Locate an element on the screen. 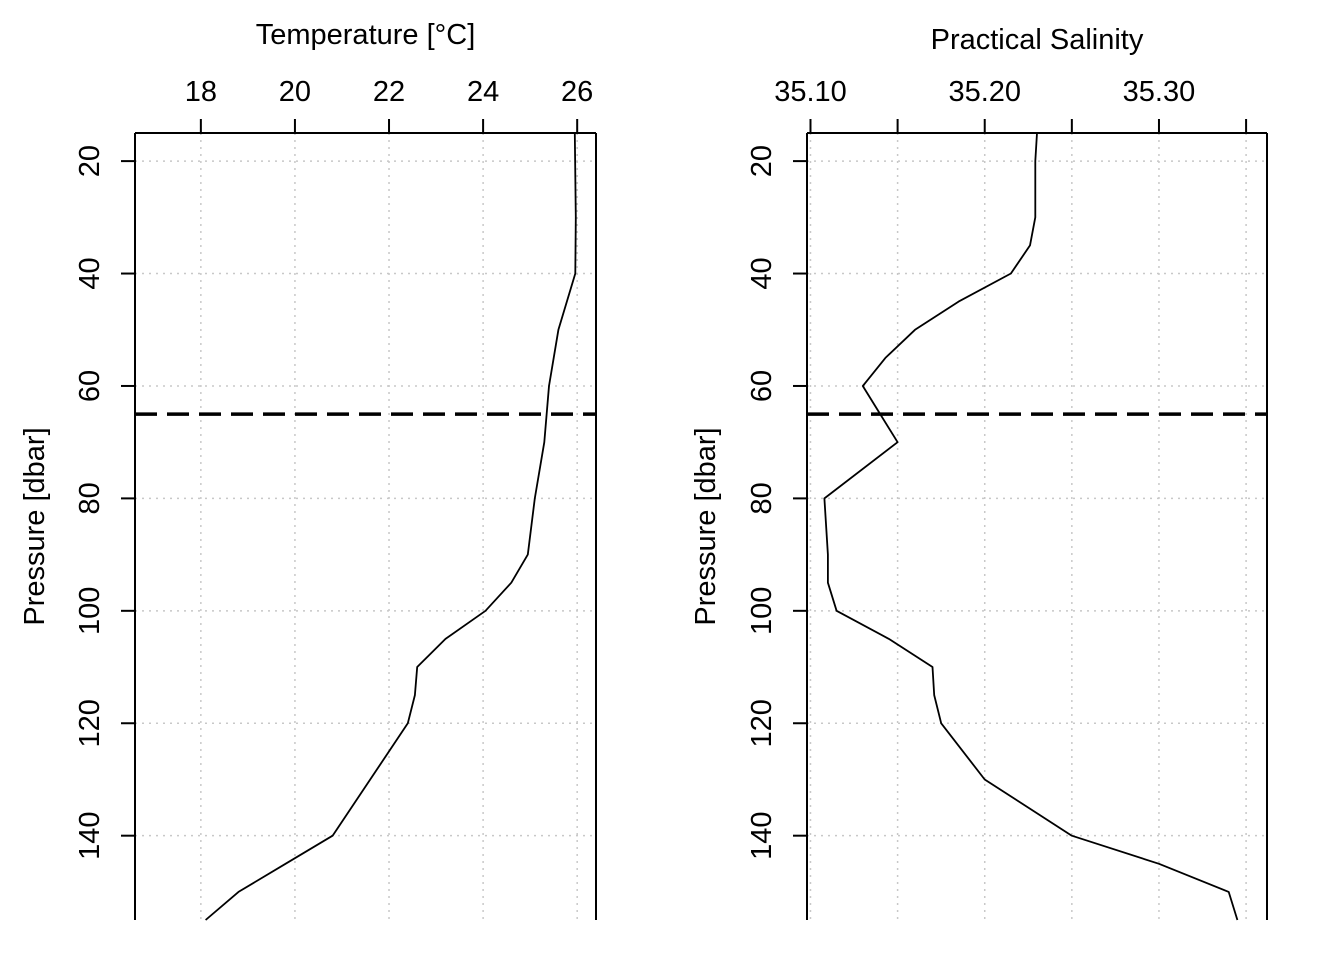 This screenshot has height=960, width=1344. temperature-x-tick-label-2: 22 is located at coordinates (389, 92).